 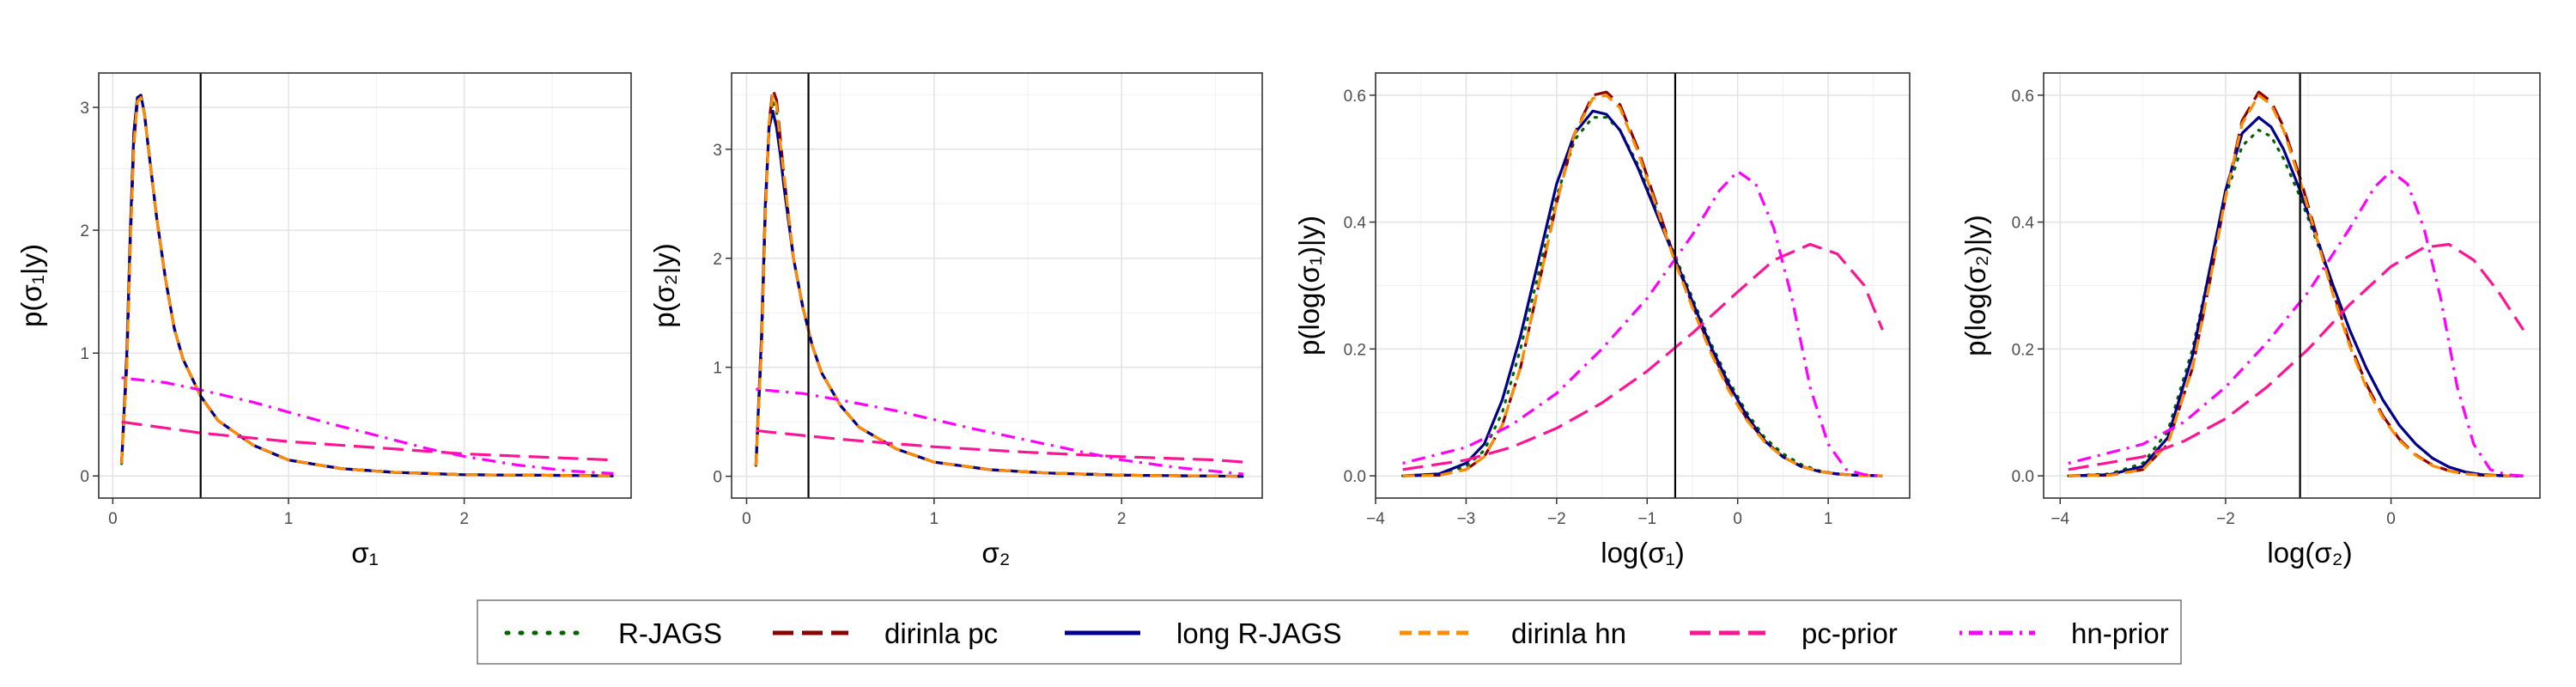 What do you see at coordinates (1568, 633) in the screenshot?
I see `legend-label: dirinla hn` at bounding box center [1568, 633].